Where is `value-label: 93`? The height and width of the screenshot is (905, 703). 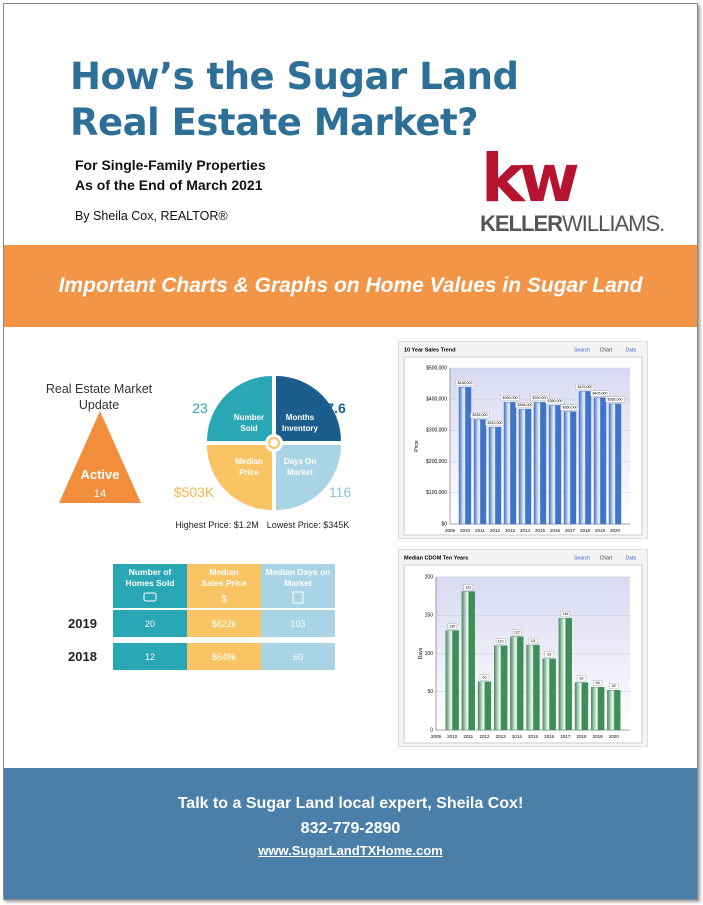
value-label: 93 is located at coordinates (549, 655).